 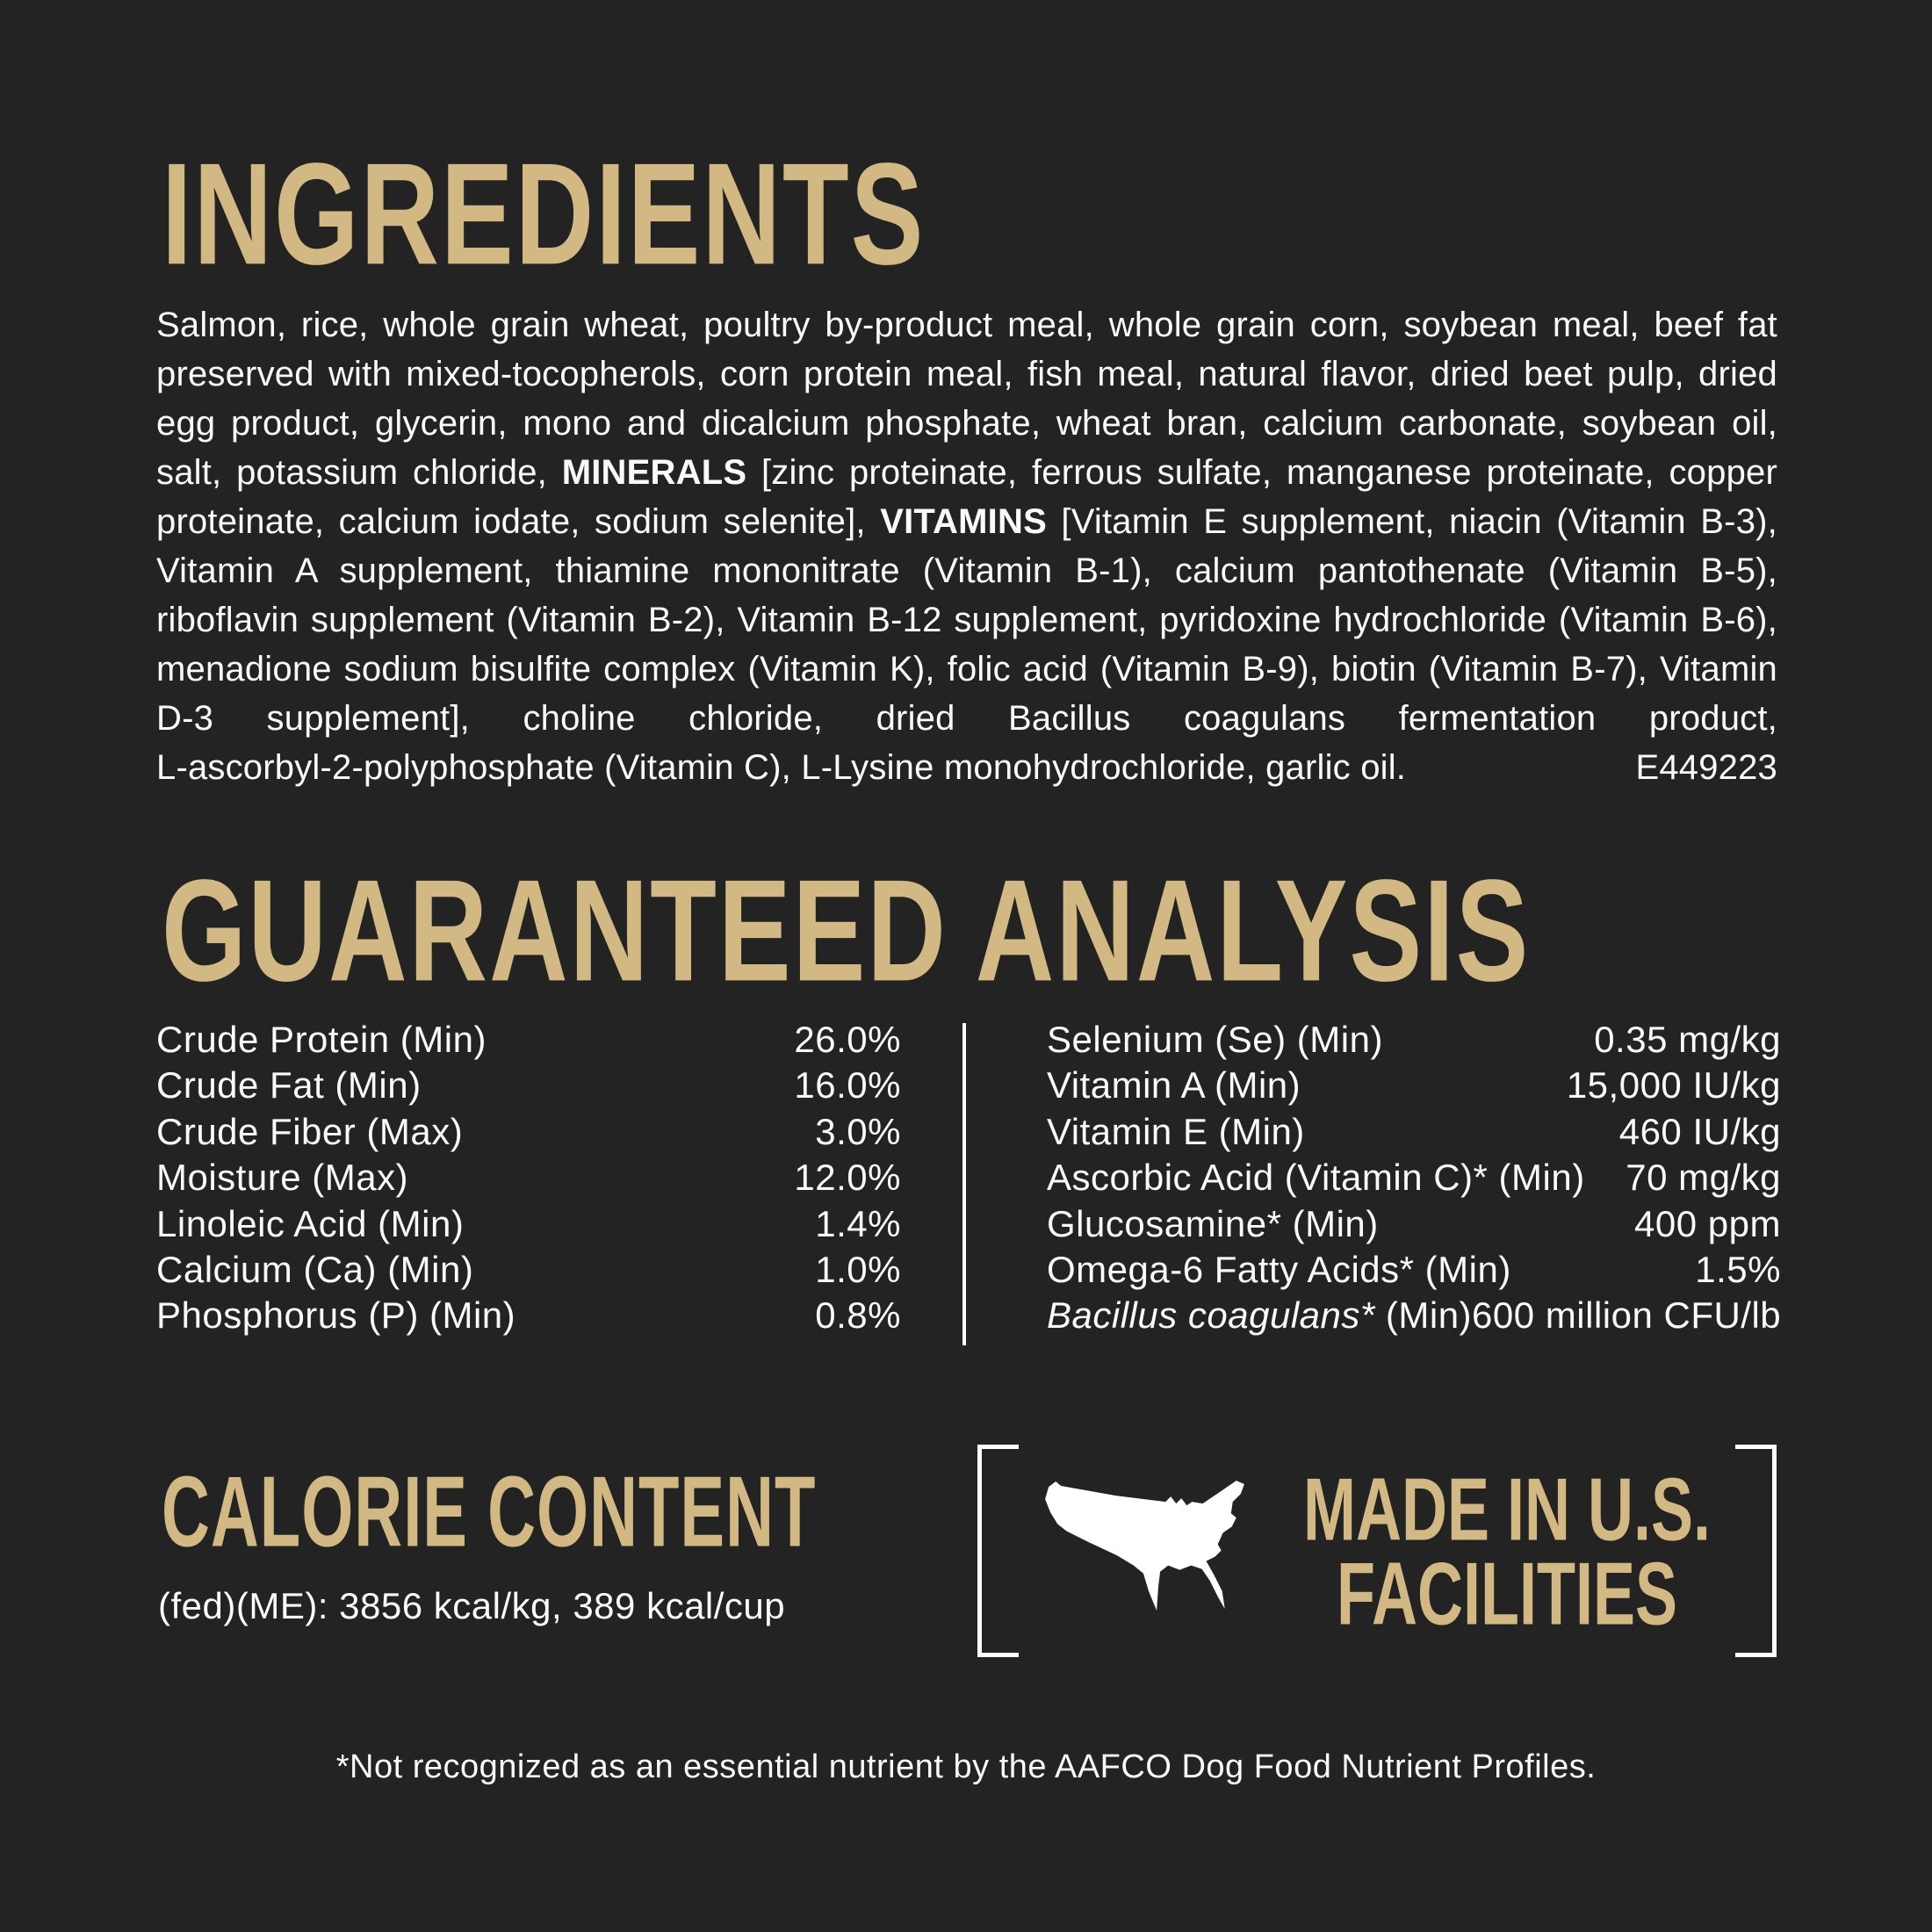 What do you see at coordinates (1215, 1040) in the screenshot?
I see `analysis-label: Selenium (Se) (Min)` at bounding box center [1215, 1040].